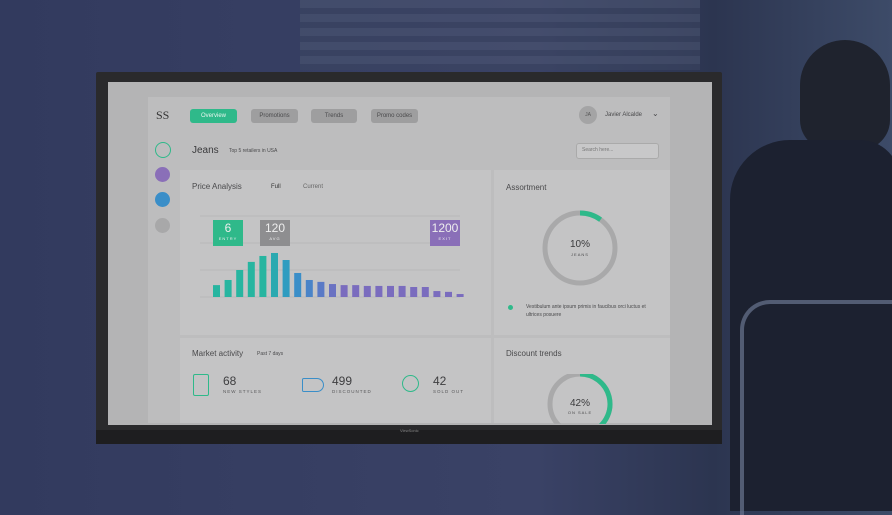  Describe the element at coordinates (445, 238) in the screenshot. I see `marker-label: EXIT` at that location.